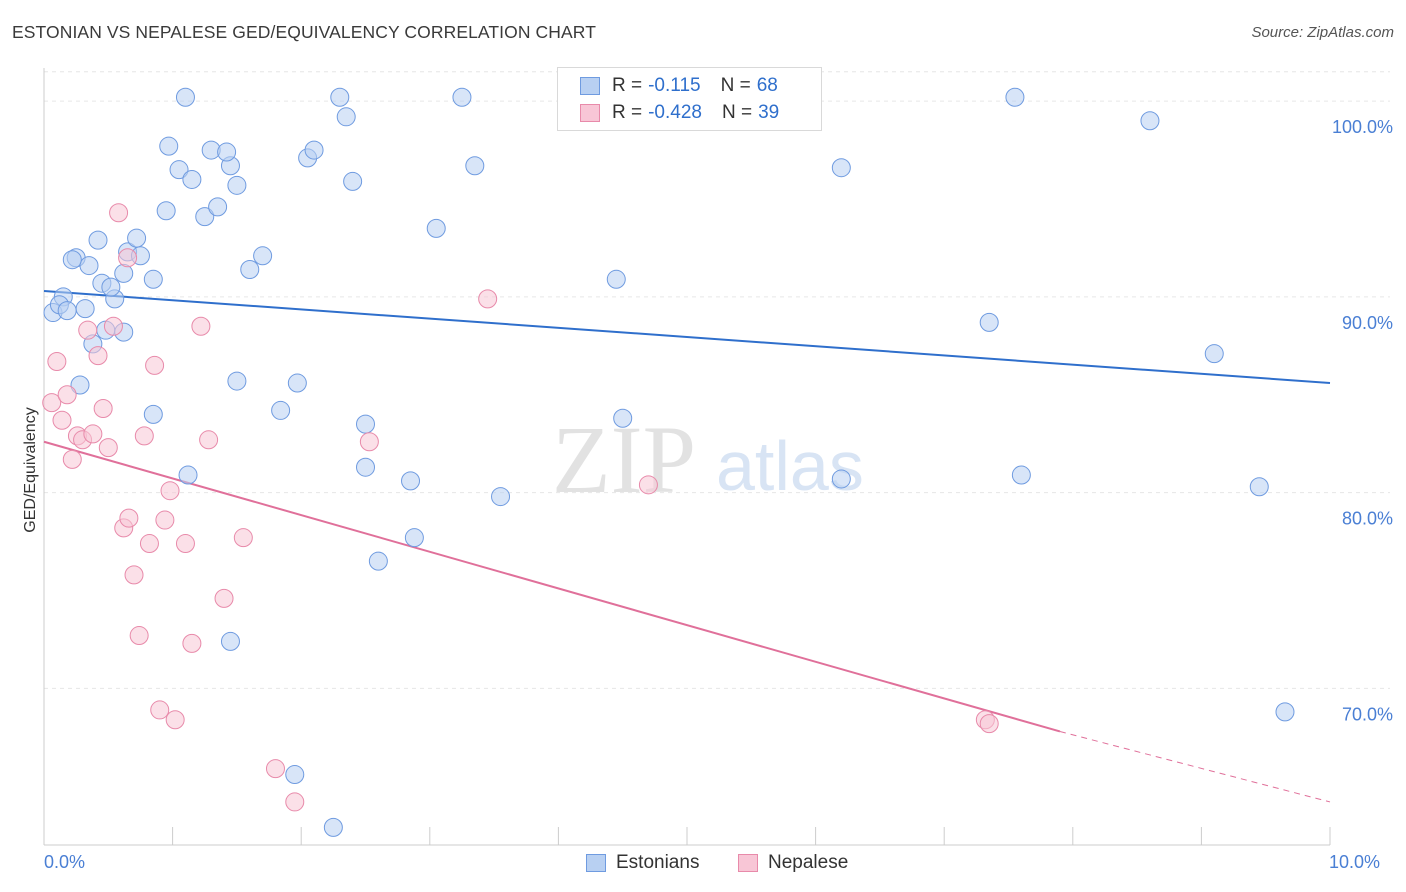  Describe the element at coordinates (590, 113) in the screenshot. I see `legend-swatch-nepalese` at that location.